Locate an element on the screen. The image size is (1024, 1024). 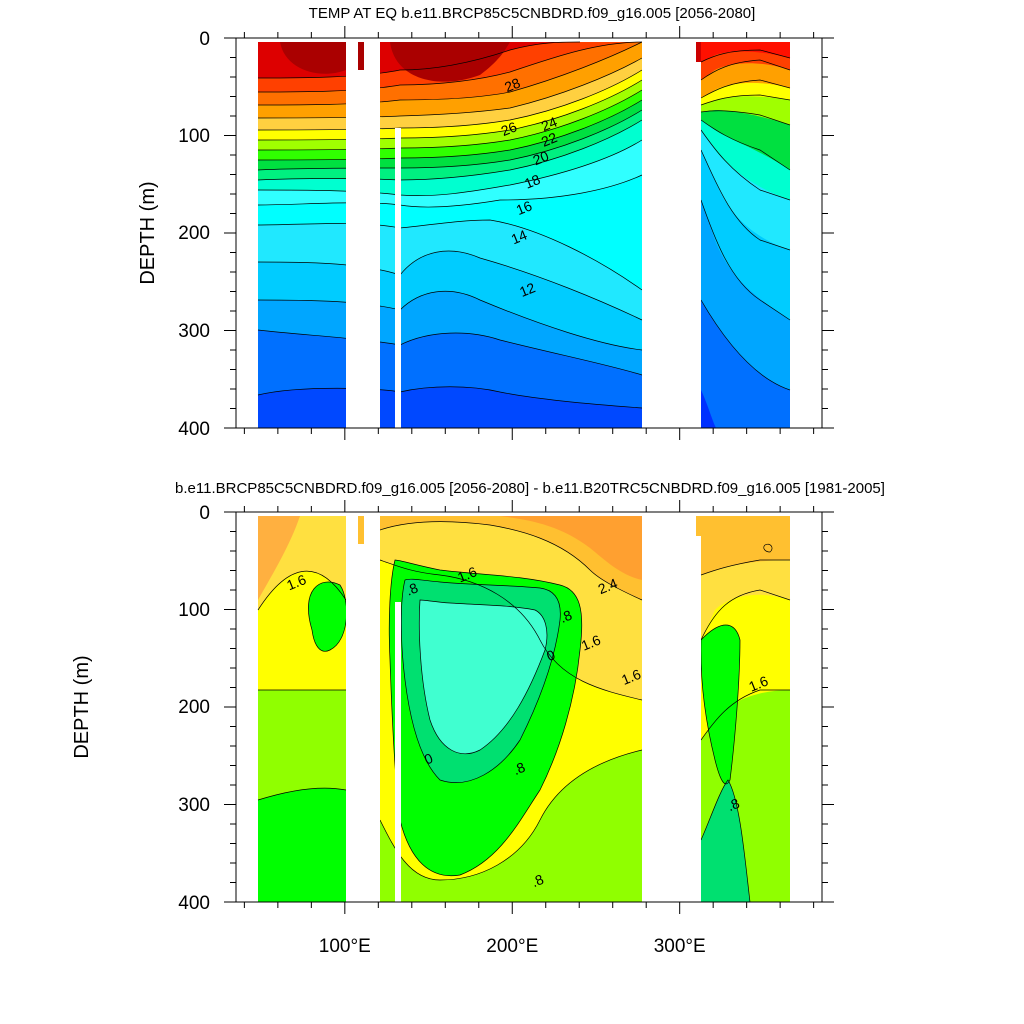
temp-land-gap-americas is located at coordinates (671, 233).